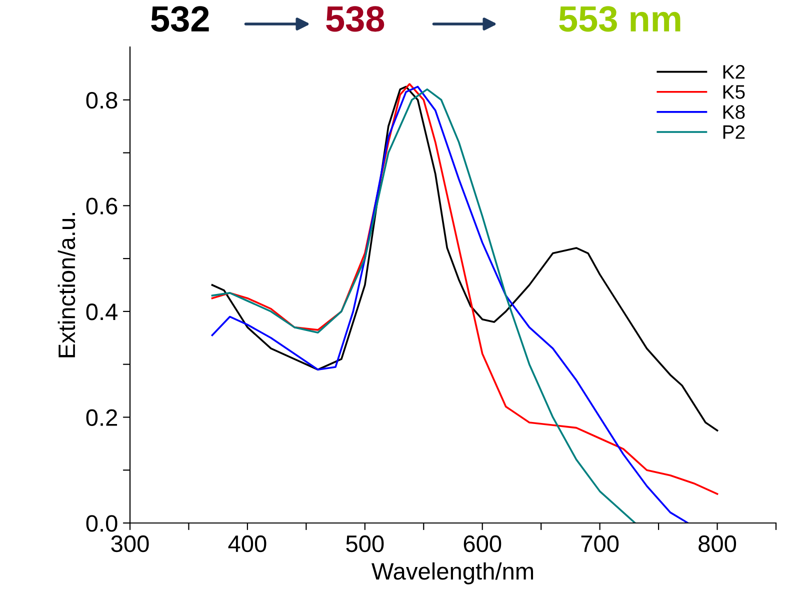 Image resolution: width=788 pixels, height=613 pixels. What do you see at coordinates (717, 543) in the screenshot?
I see `x-tick-label: 800` at bounding box center [717, 543].